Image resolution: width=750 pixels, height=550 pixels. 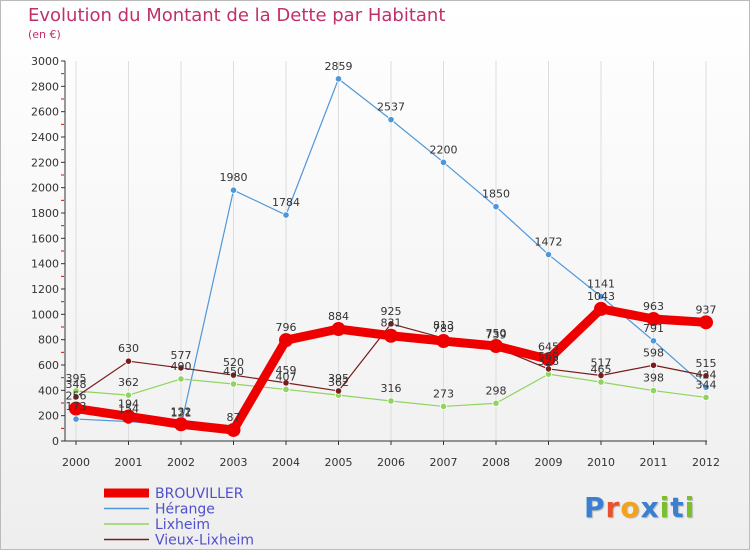 I want to click on data-label: 1850, so click(x=496, y=194).